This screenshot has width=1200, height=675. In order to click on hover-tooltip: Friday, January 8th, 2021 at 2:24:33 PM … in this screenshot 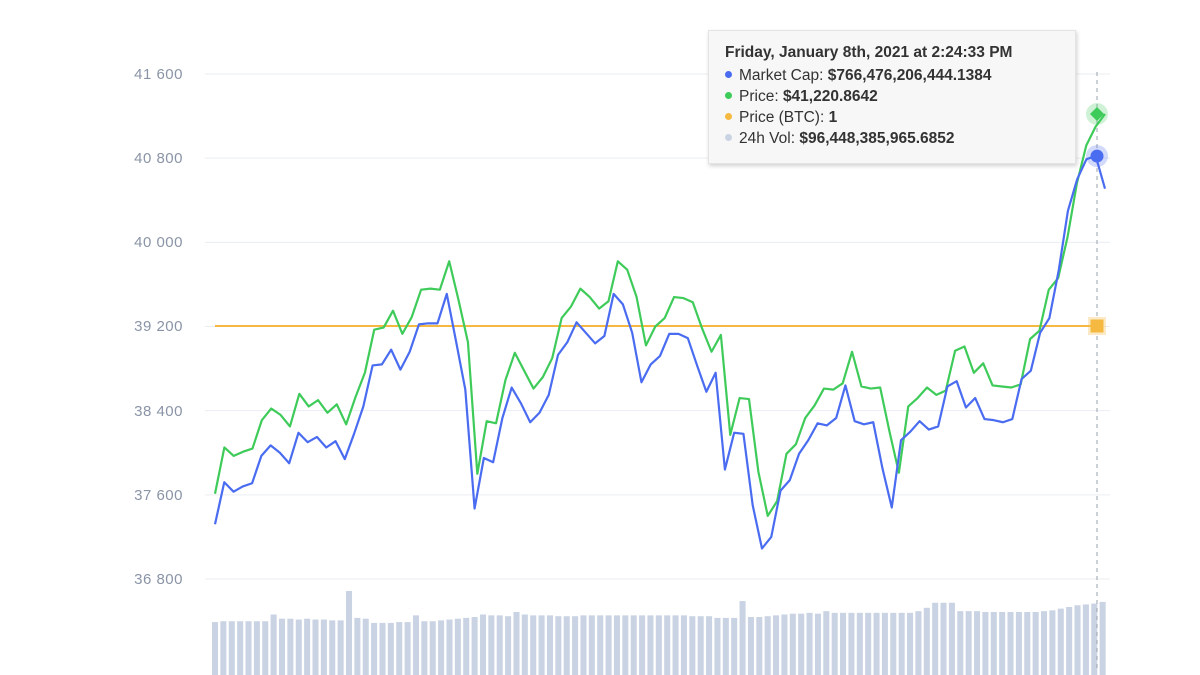, I will do `click(892, 97)`.